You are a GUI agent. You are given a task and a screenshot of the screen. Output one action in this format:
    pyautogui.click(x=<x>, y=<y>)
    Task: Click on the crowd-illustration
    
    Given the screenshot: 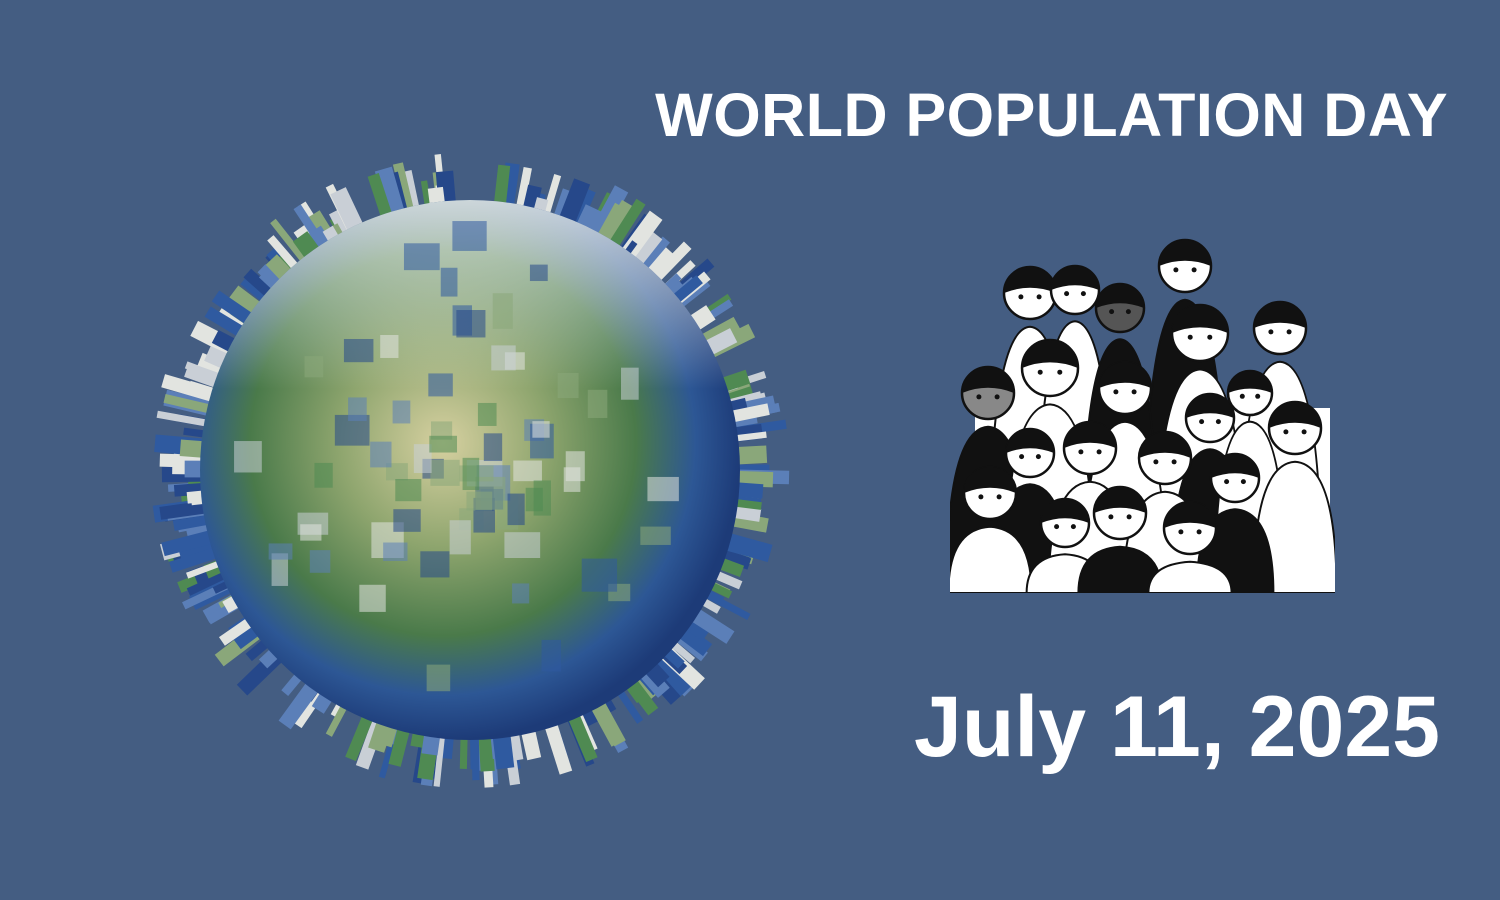 What is the action you would take?
    pyautogui.click(x=1142, y=415)
    